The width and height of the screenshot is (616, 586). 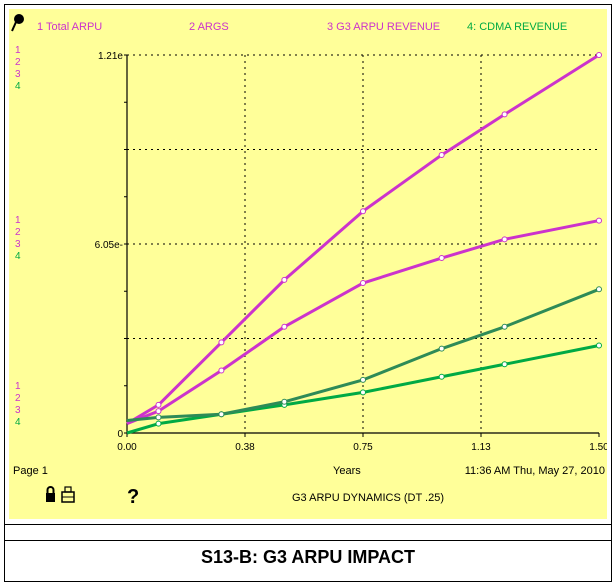 What do you see at coordinates (368, 498) in the screenshot?
I see `graph-title: G3 ARPU DYNAMICS (DT .25)` at bounding box center [368, 498].